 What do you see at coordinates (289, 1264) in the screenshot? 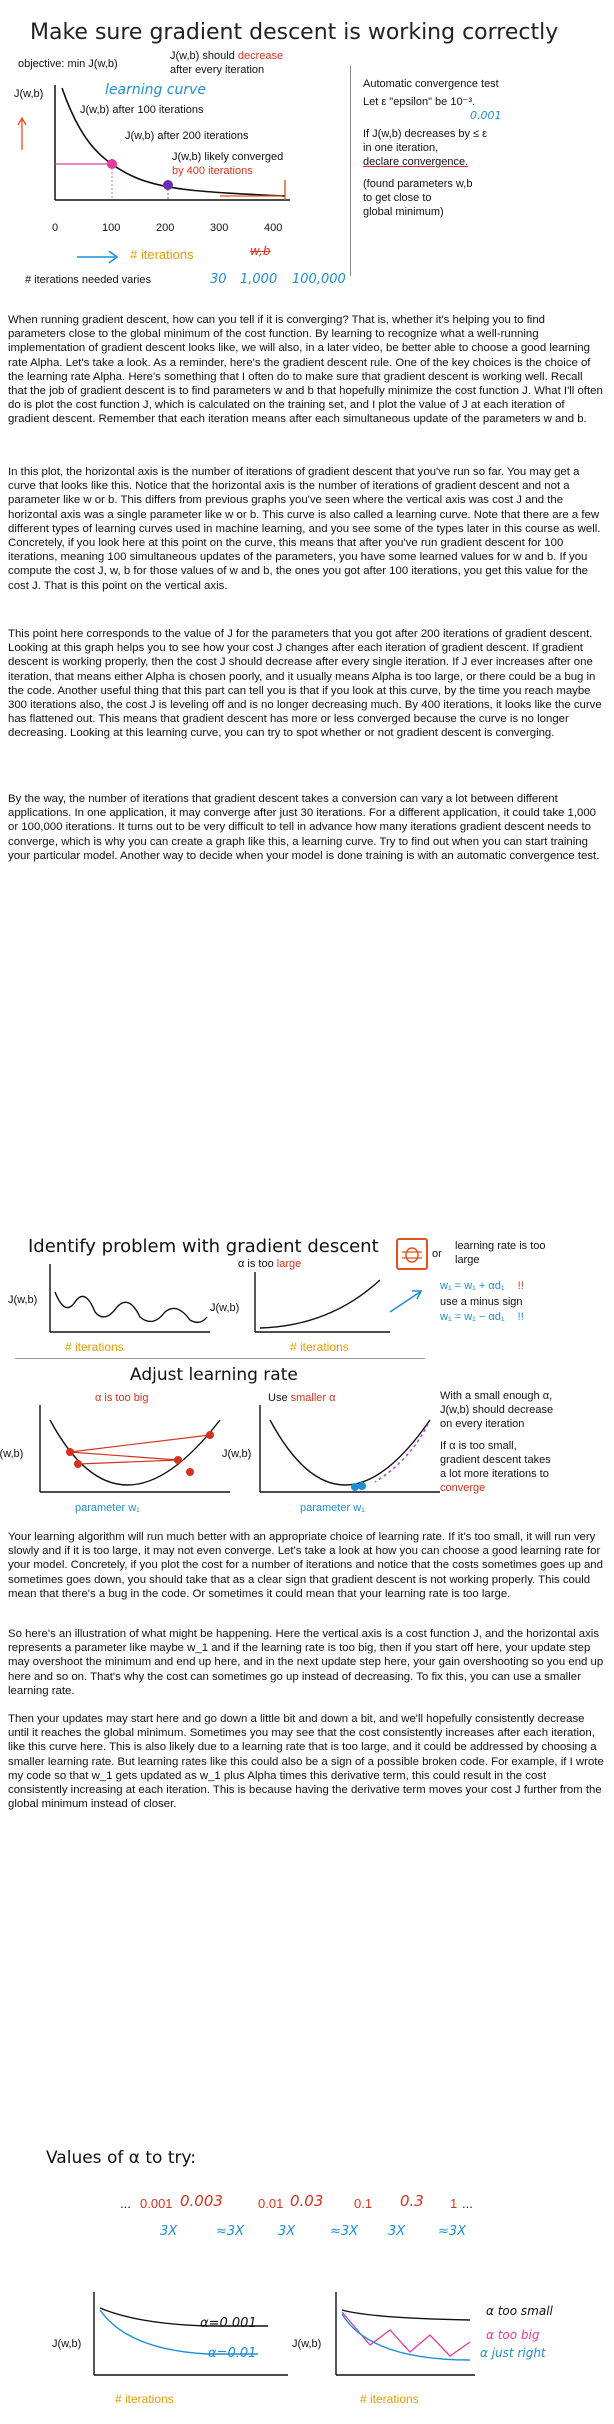
I see `large-word: large` at bounding box center [289, 1264].